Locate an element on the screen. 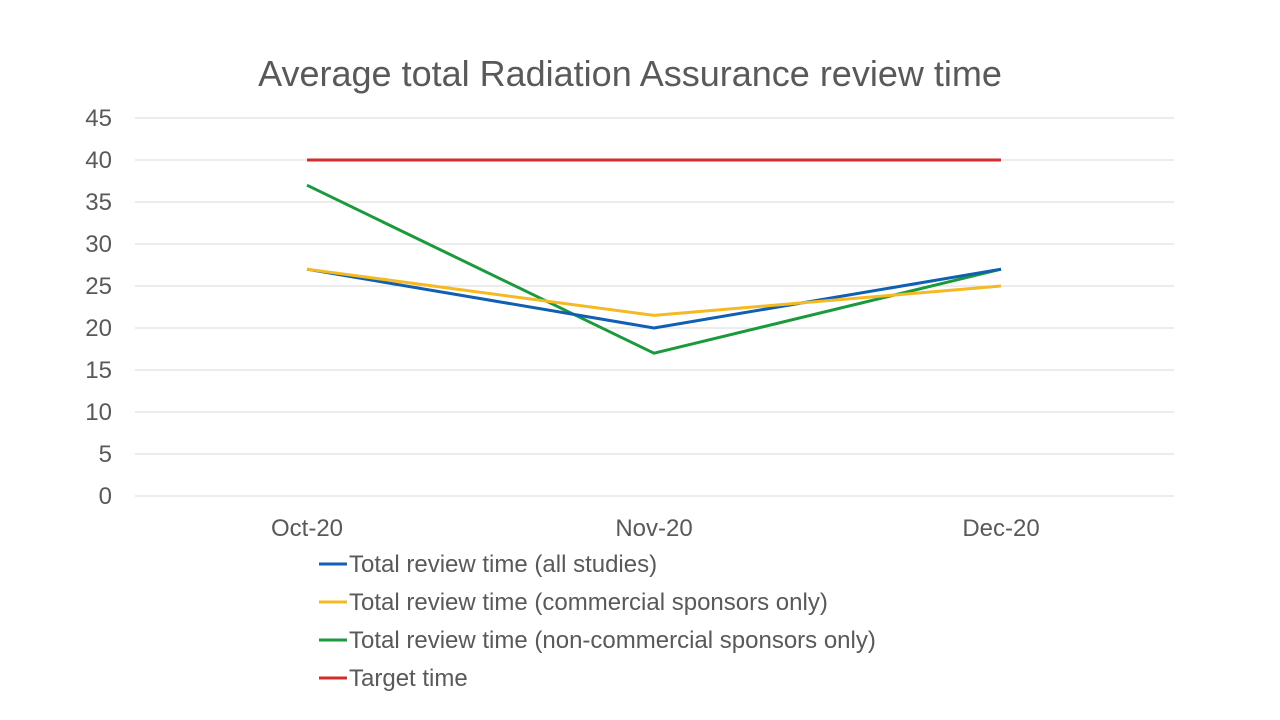 The height and width of the screenshot is (720, 1280). y-tick-label: 35 is located at coordinates (98, 202).